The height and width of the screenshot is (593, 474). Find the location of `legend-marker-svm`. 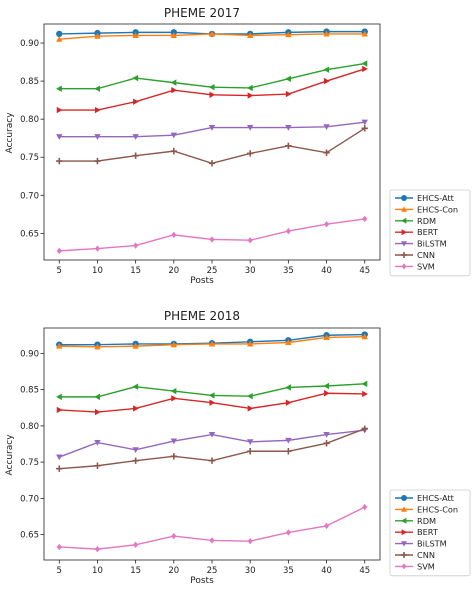

legend-marker-svm is located at coordinates (404, 266).